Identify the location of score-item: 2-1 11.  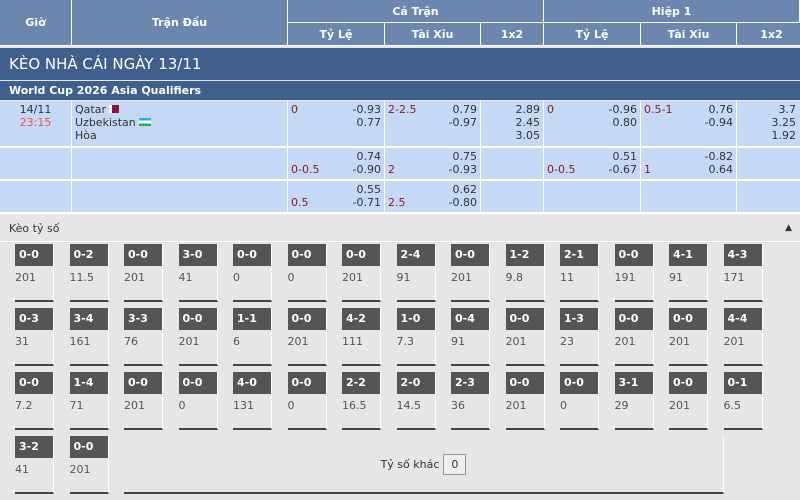
(579, 273).